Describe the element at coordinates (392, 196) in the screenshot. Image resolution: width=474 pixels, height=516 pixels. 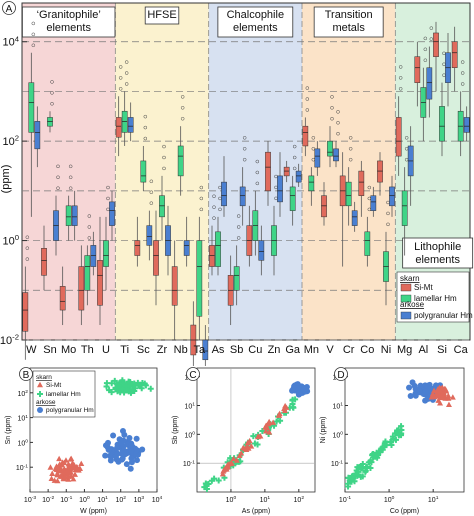
I see `box-Ni-polygranular_hm` at that location.